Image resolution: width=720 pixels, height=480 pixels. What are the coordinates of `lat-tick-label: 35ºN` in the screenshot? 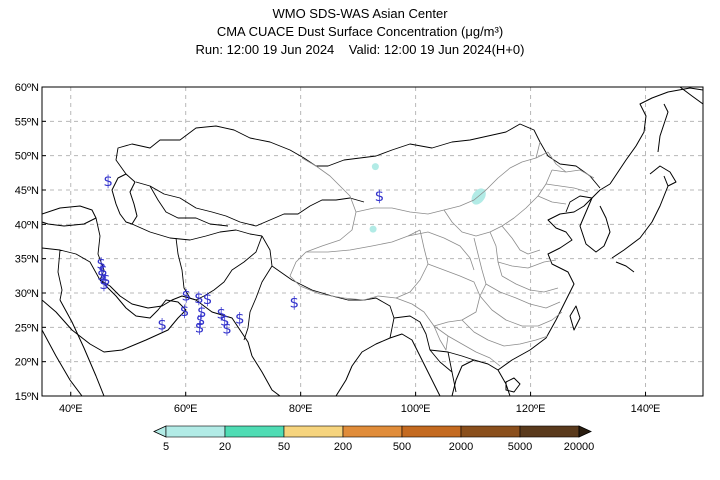 It's located at (27, 260).